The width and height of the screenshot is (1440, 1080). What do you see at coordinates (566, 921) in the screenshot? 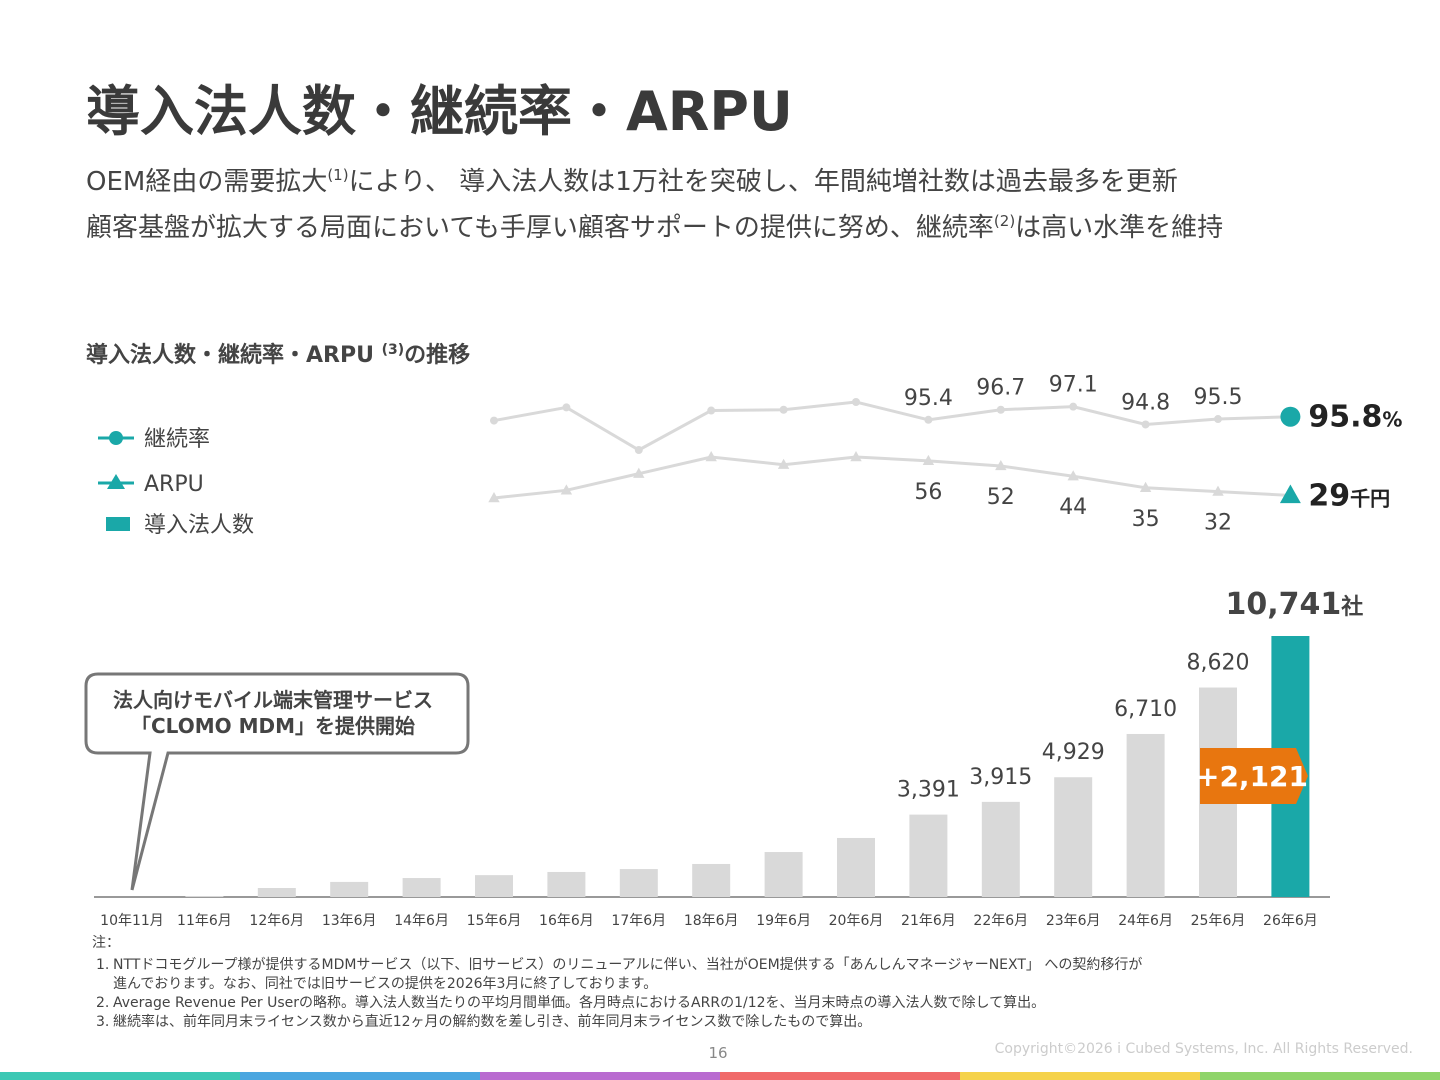
I see `x-tick-label: 16年6月` at bounding box center [566, 921].